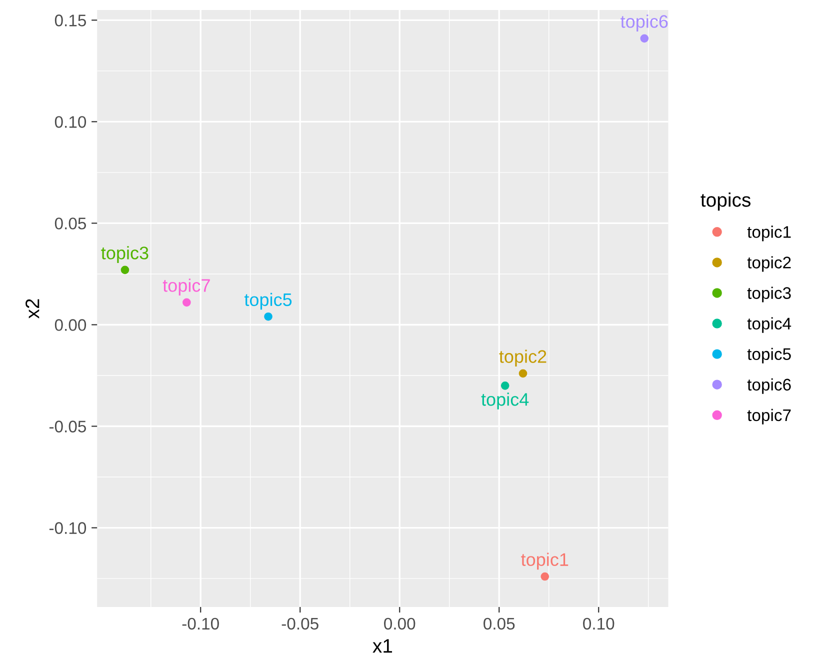 The width and height of the screenshot is (823, 667). I want to click on y-tick-label: 0.05, so click(70, 224).